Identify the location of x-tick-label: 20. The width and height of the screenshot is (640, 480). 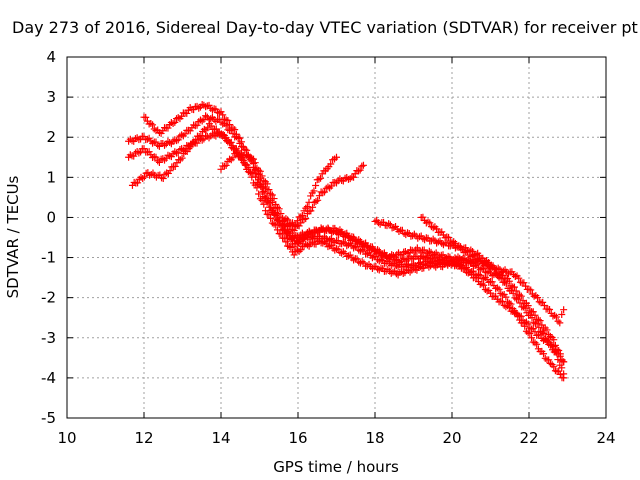
(451, 438).